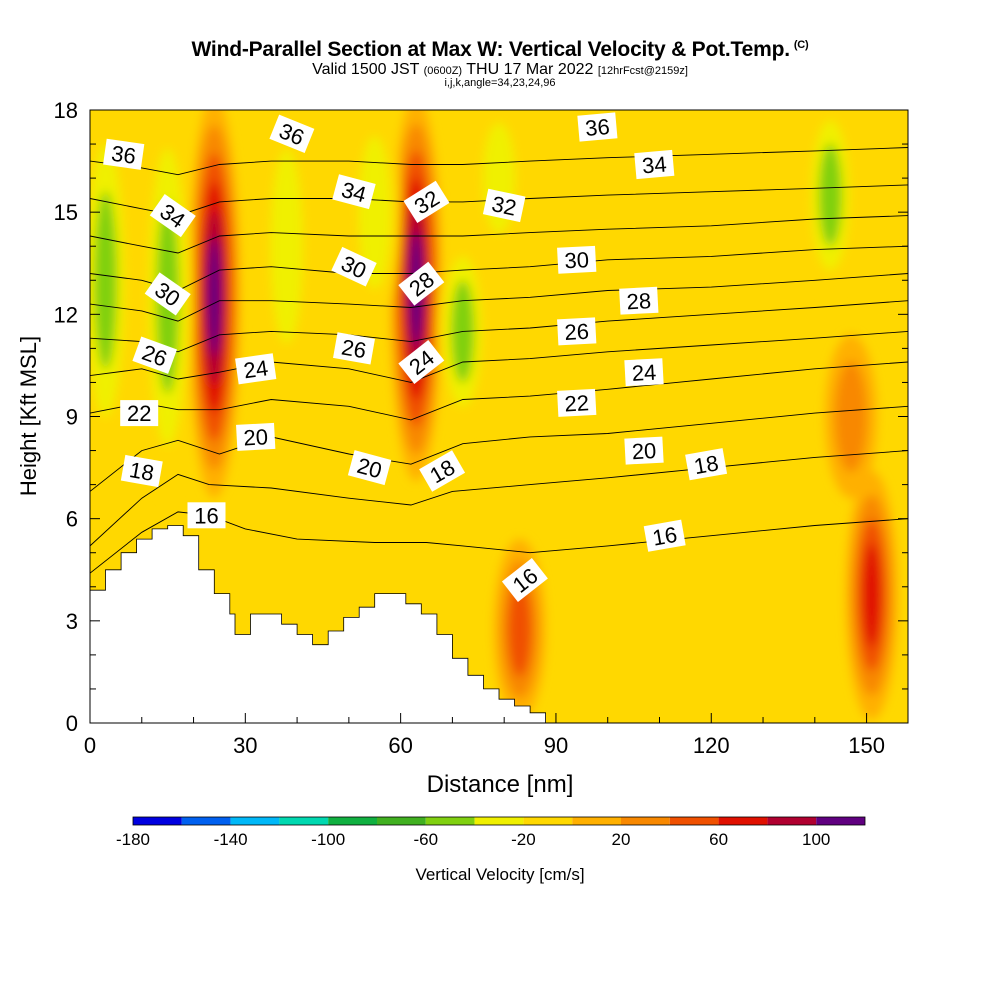  I want to click on grid-info-line: i,j,k,angle=34,23,24,96, so click(500, 83).